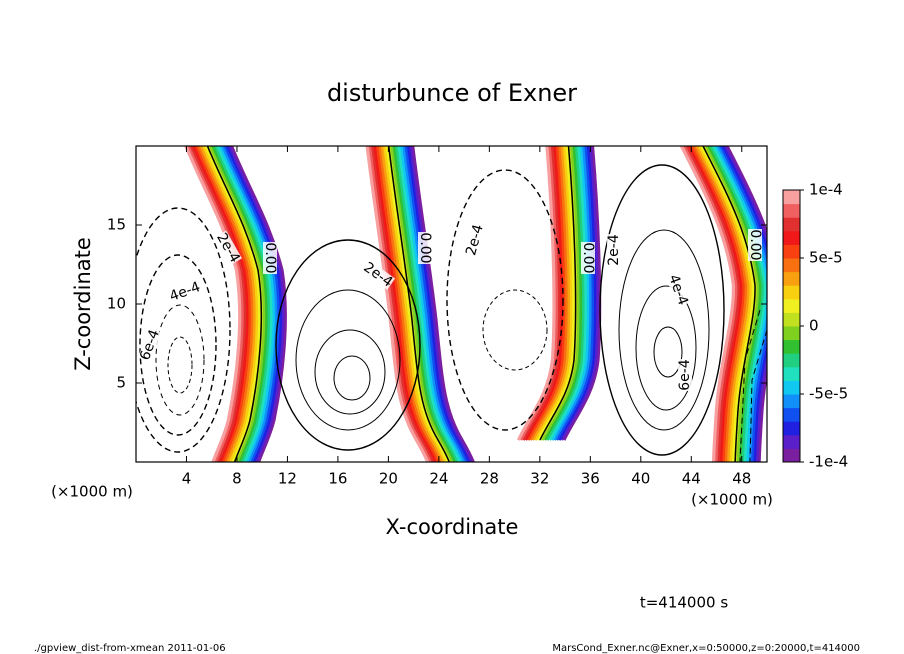  Describe the element at coordinates (452, 93) in the screenshot. I see `chart-title: disturbunce of Exner` at that location.